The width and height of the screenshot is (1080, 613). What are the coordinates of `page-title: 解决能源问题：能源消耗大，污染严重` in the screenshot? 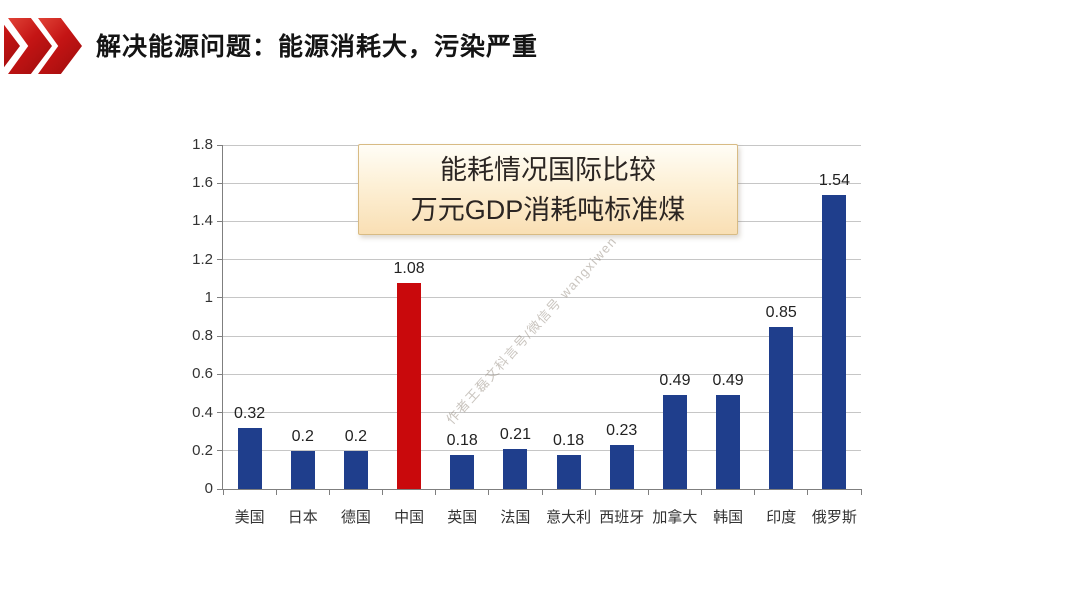 It's located at (317, 47).